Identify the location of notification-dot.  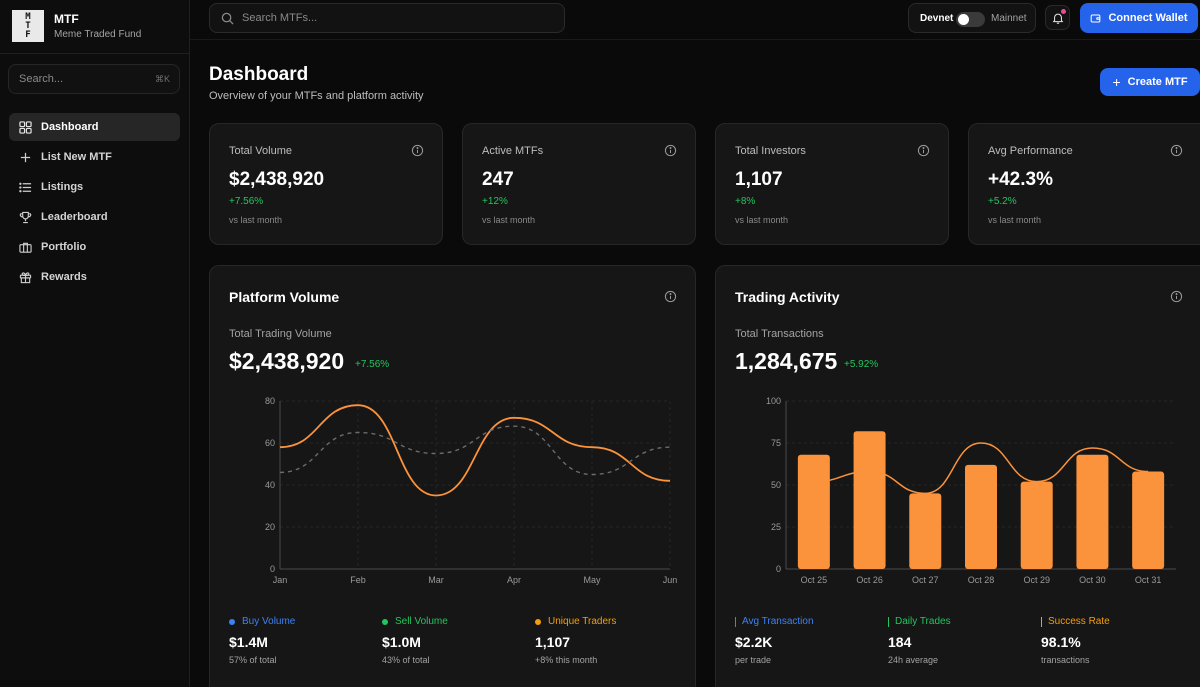
(1063, 11).